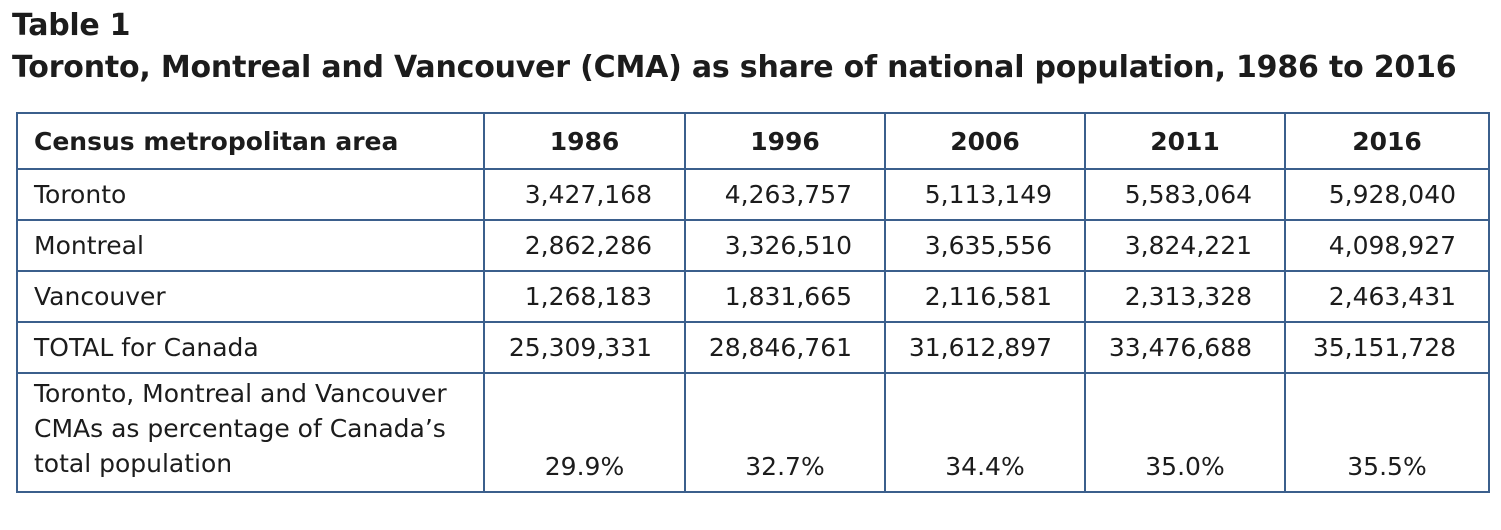  Describe the element at coordinates (785, 245) in the screenshot. I see `table-cell: 3,326,510` at that location.